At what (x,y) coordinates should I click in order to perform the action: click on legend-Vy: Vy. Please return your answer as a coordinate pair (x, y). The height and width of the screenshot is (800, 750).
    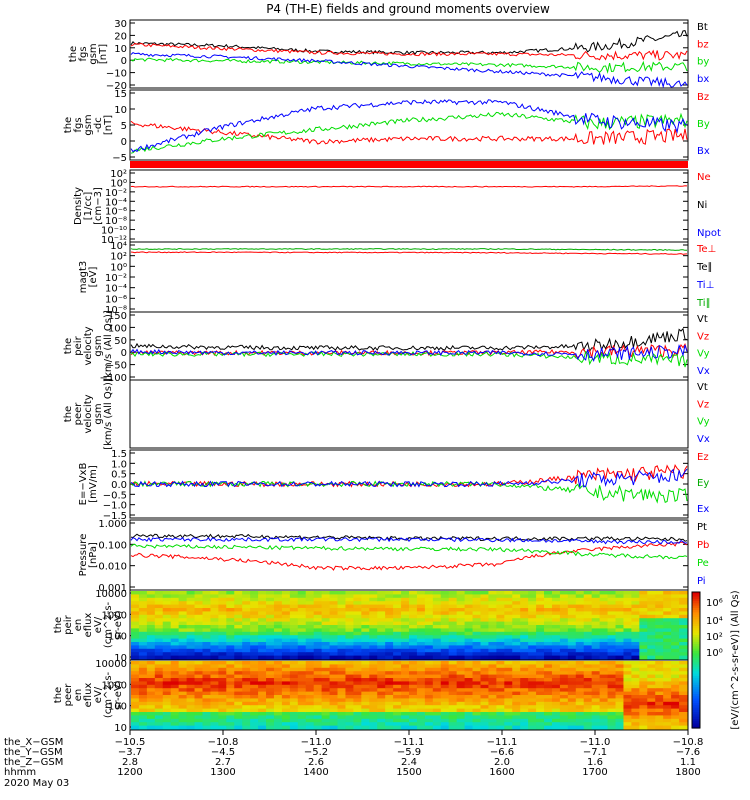
    Looking at the image, I should click on (703, 422).